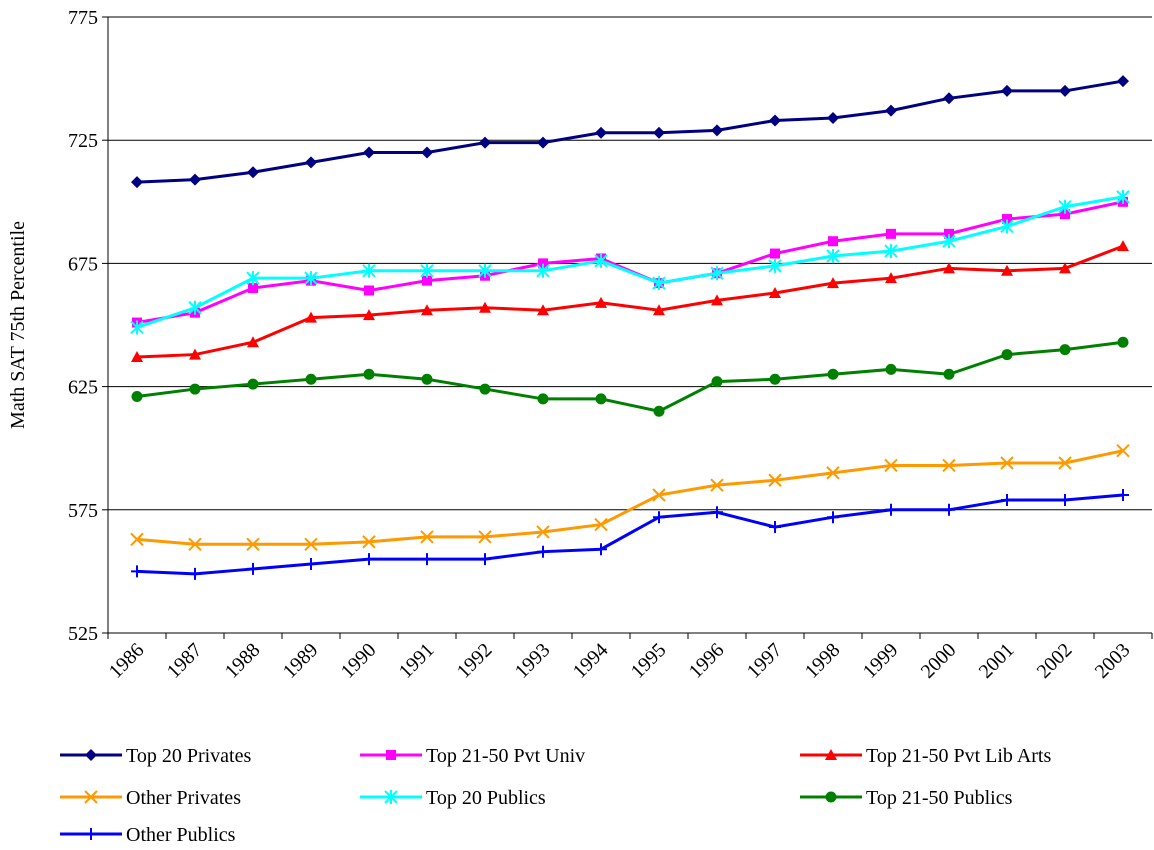 This screenshot has width=1154, height=850. What do you see at coordinates (188, 756) in the screenshot?
I see `legend-label: Top 20 Privates` at bounding box center [188, 756].